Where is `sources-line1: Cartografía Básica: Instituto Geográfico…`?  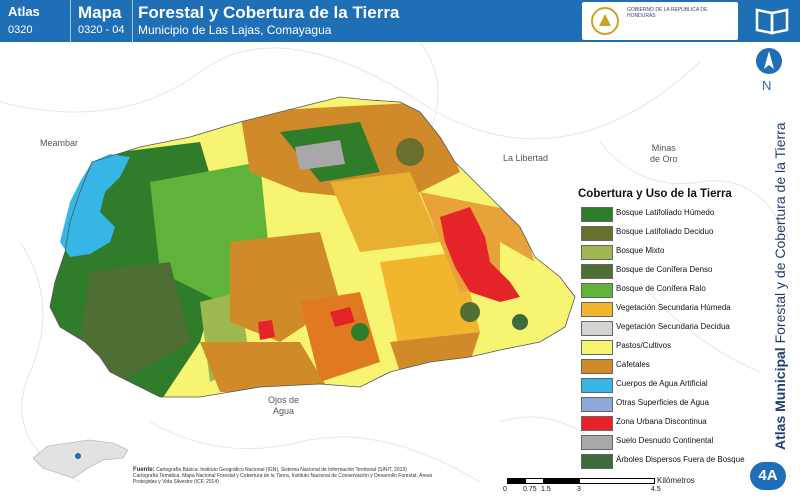
sources-line1: Cartografía Básica: Instituto Geográfico… is located at coordinates (281, 470).